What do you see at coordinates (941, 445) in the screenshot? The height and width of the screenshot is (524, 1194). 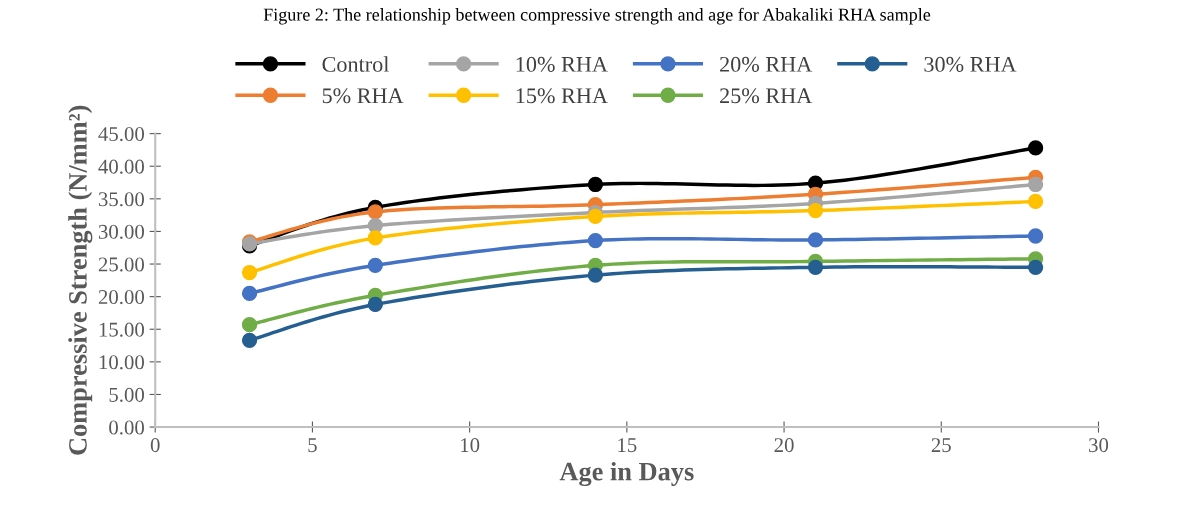 I see `x-tick-label: 25` at bounding box center [941, 445].